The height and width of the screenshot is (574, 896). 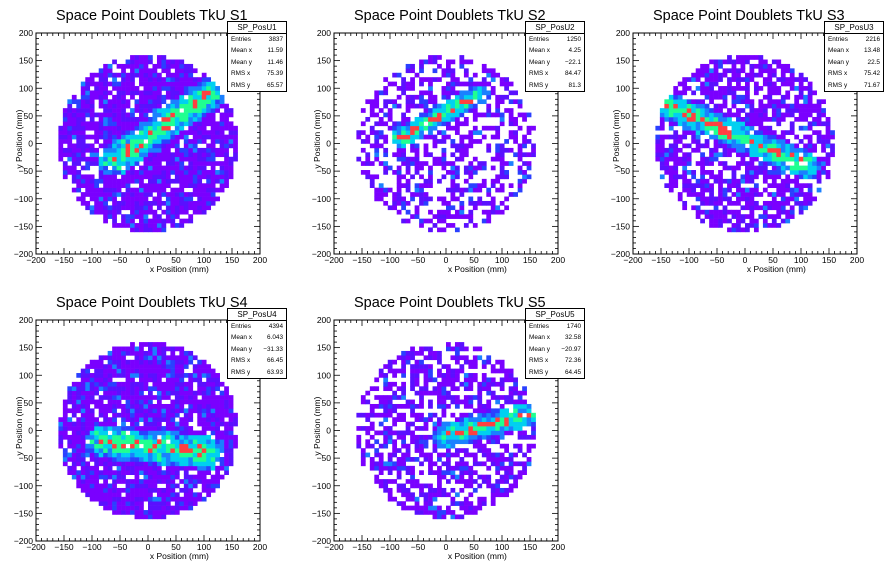 I want to click on y-tick-label: 150, so click(x=623, y=61).